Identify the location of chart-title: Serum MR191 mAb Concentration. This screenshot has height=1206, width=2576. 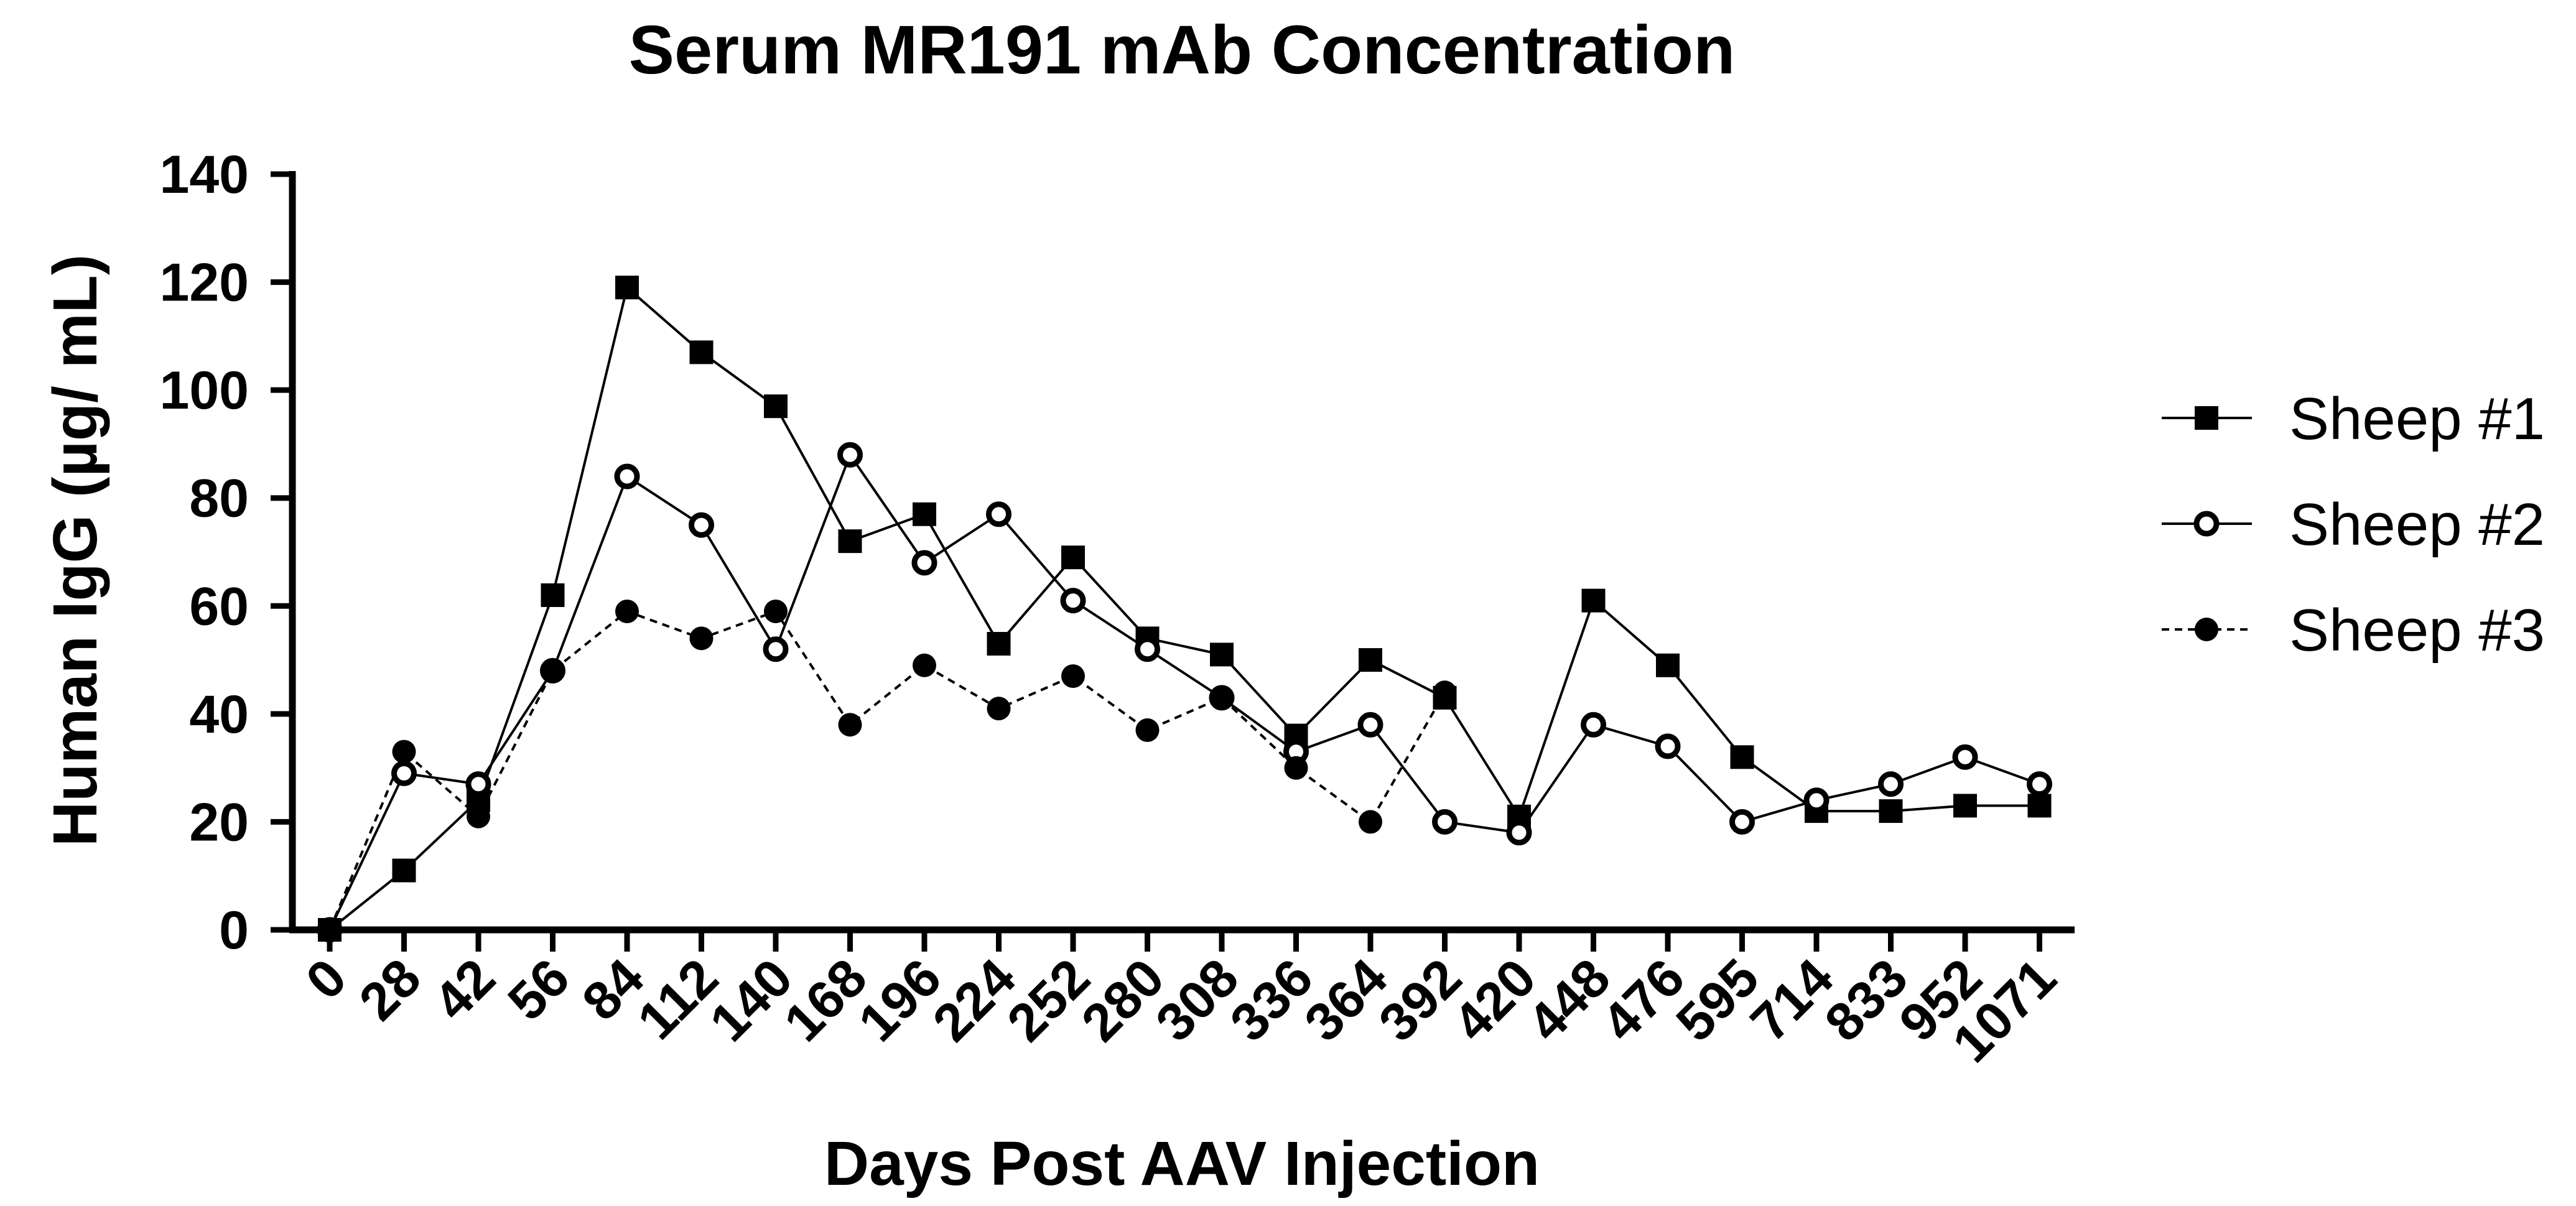
(1182, 50).